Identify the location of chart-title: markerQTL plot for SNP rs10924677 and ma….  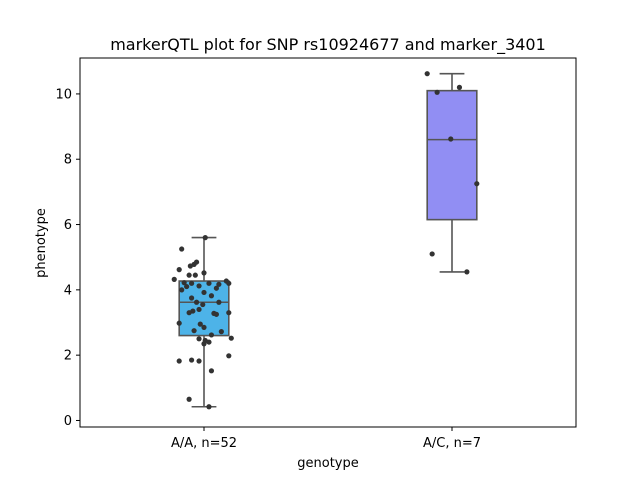
(328, 45).